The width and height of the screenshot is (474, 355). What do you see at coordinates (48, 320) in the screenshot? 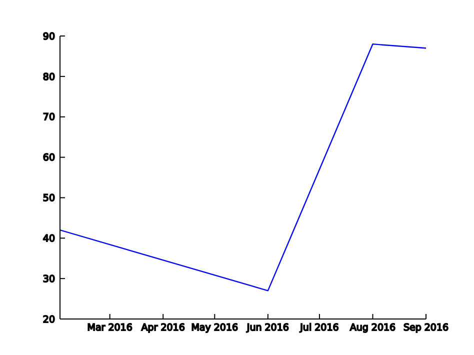
I see `y-tick-label: 20` at bounding box center [48, 320].